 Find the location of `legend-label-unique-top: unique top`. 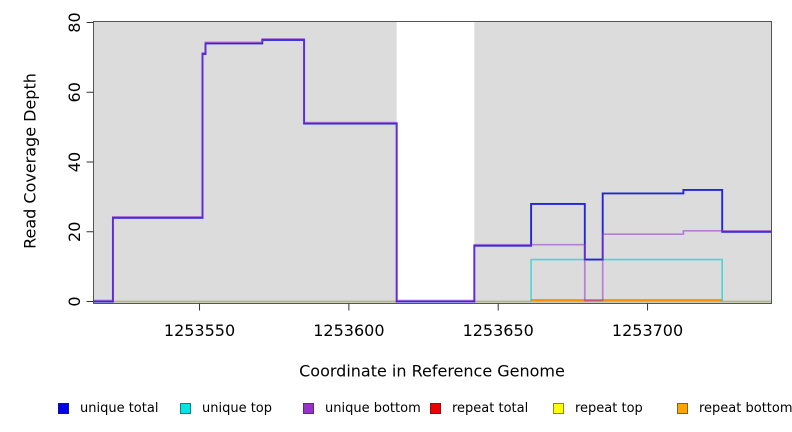

legend-label-unique-top: unique top is located at coordinates (237, 408).